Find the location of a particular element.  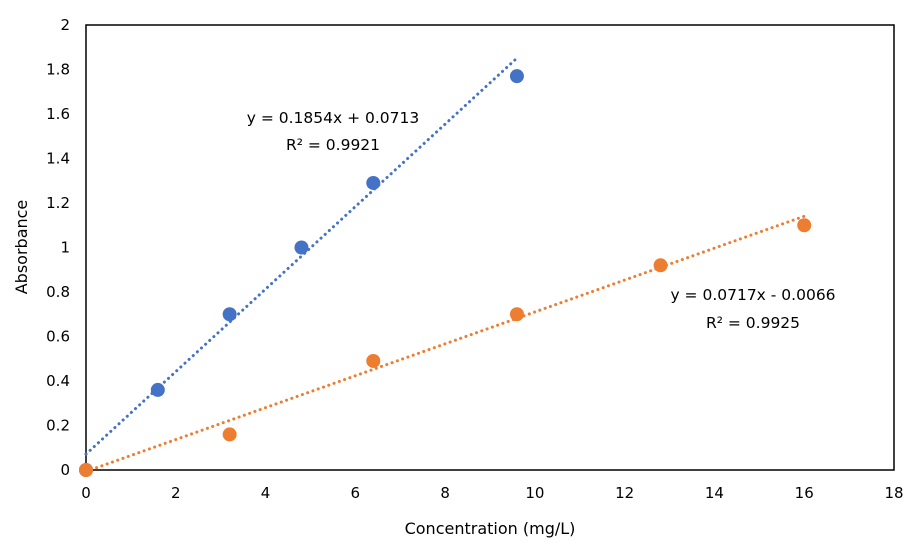

y-tick-label: 0.2 is located at coordinates (58, 426).